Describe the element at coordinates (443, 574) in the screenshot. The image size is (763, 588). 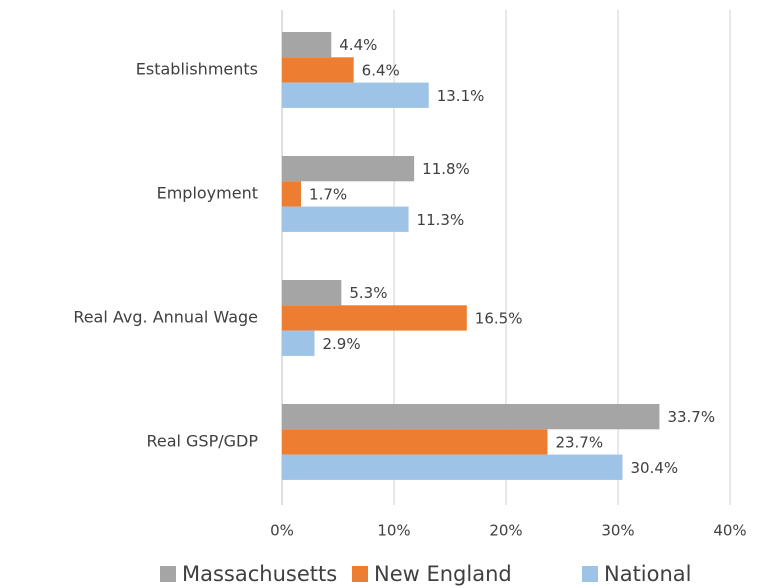
I see `legend-label: New England` at that location.